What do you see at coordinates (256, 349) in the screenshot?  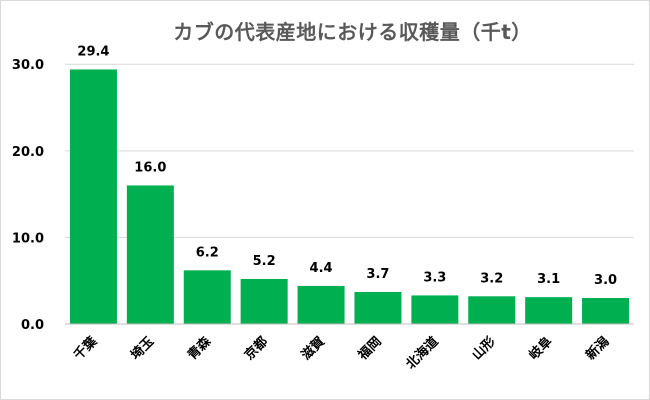 I see `category-label: 京都` at bounding box center [256, 349].